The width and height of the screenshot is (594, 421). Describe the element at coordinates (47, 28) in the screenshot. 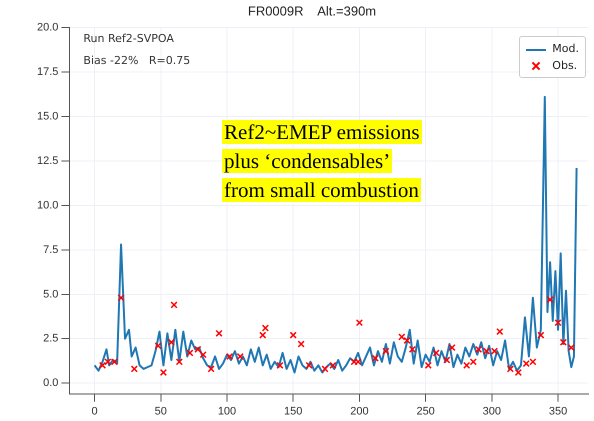

I see `y-tick-label: 20.0` at that location.